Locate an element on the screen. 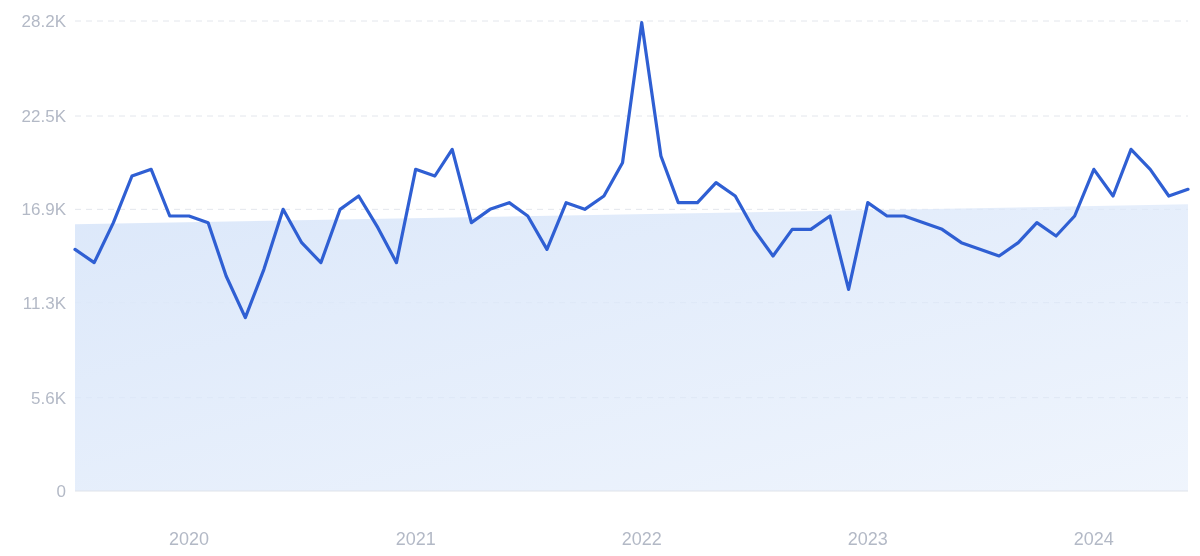 This screenshot has height=556, width=1200. y-tick-label: 22.5K is located at coordinates (44, 116).